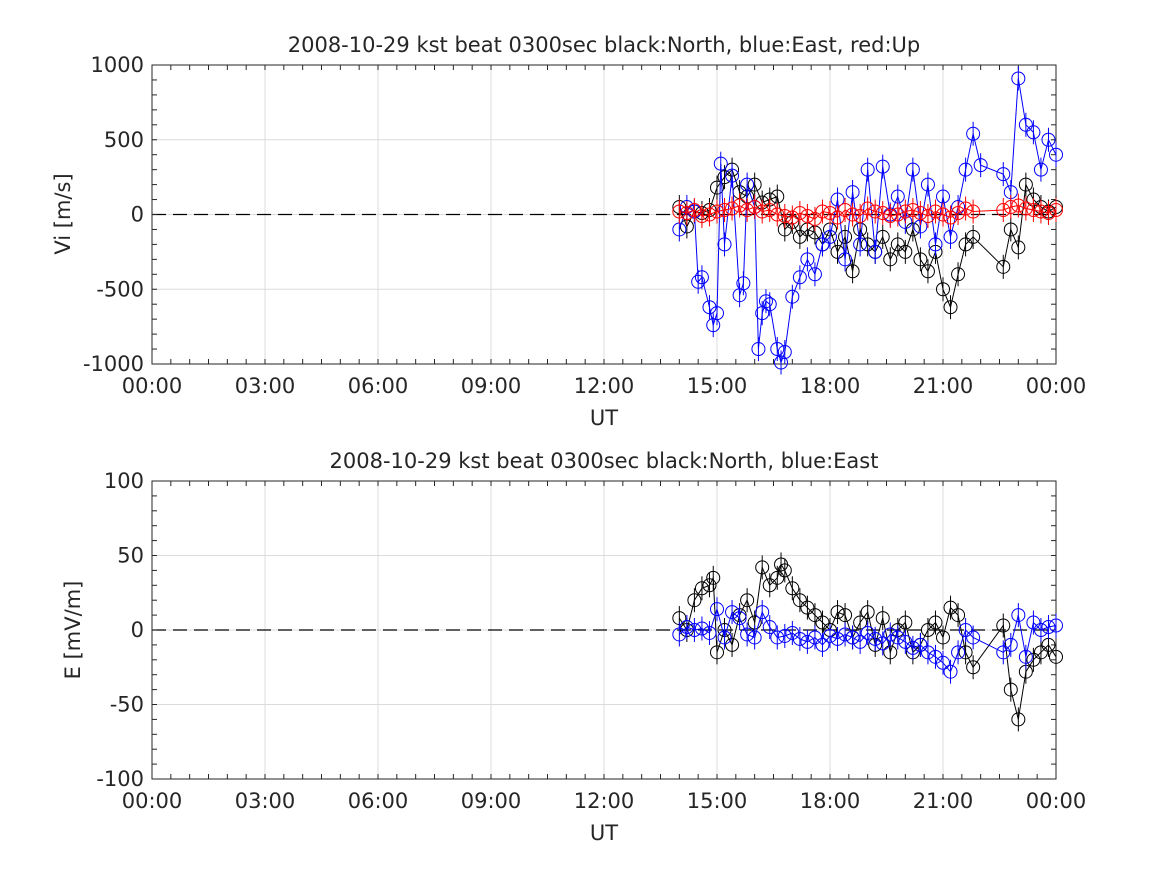 The height and width of the screenshot is (875, 1167). What do you see at coordinates (113, 364) in the screenshot?
I see `y-tick-label: -1000` at bounding box center [113, 364].